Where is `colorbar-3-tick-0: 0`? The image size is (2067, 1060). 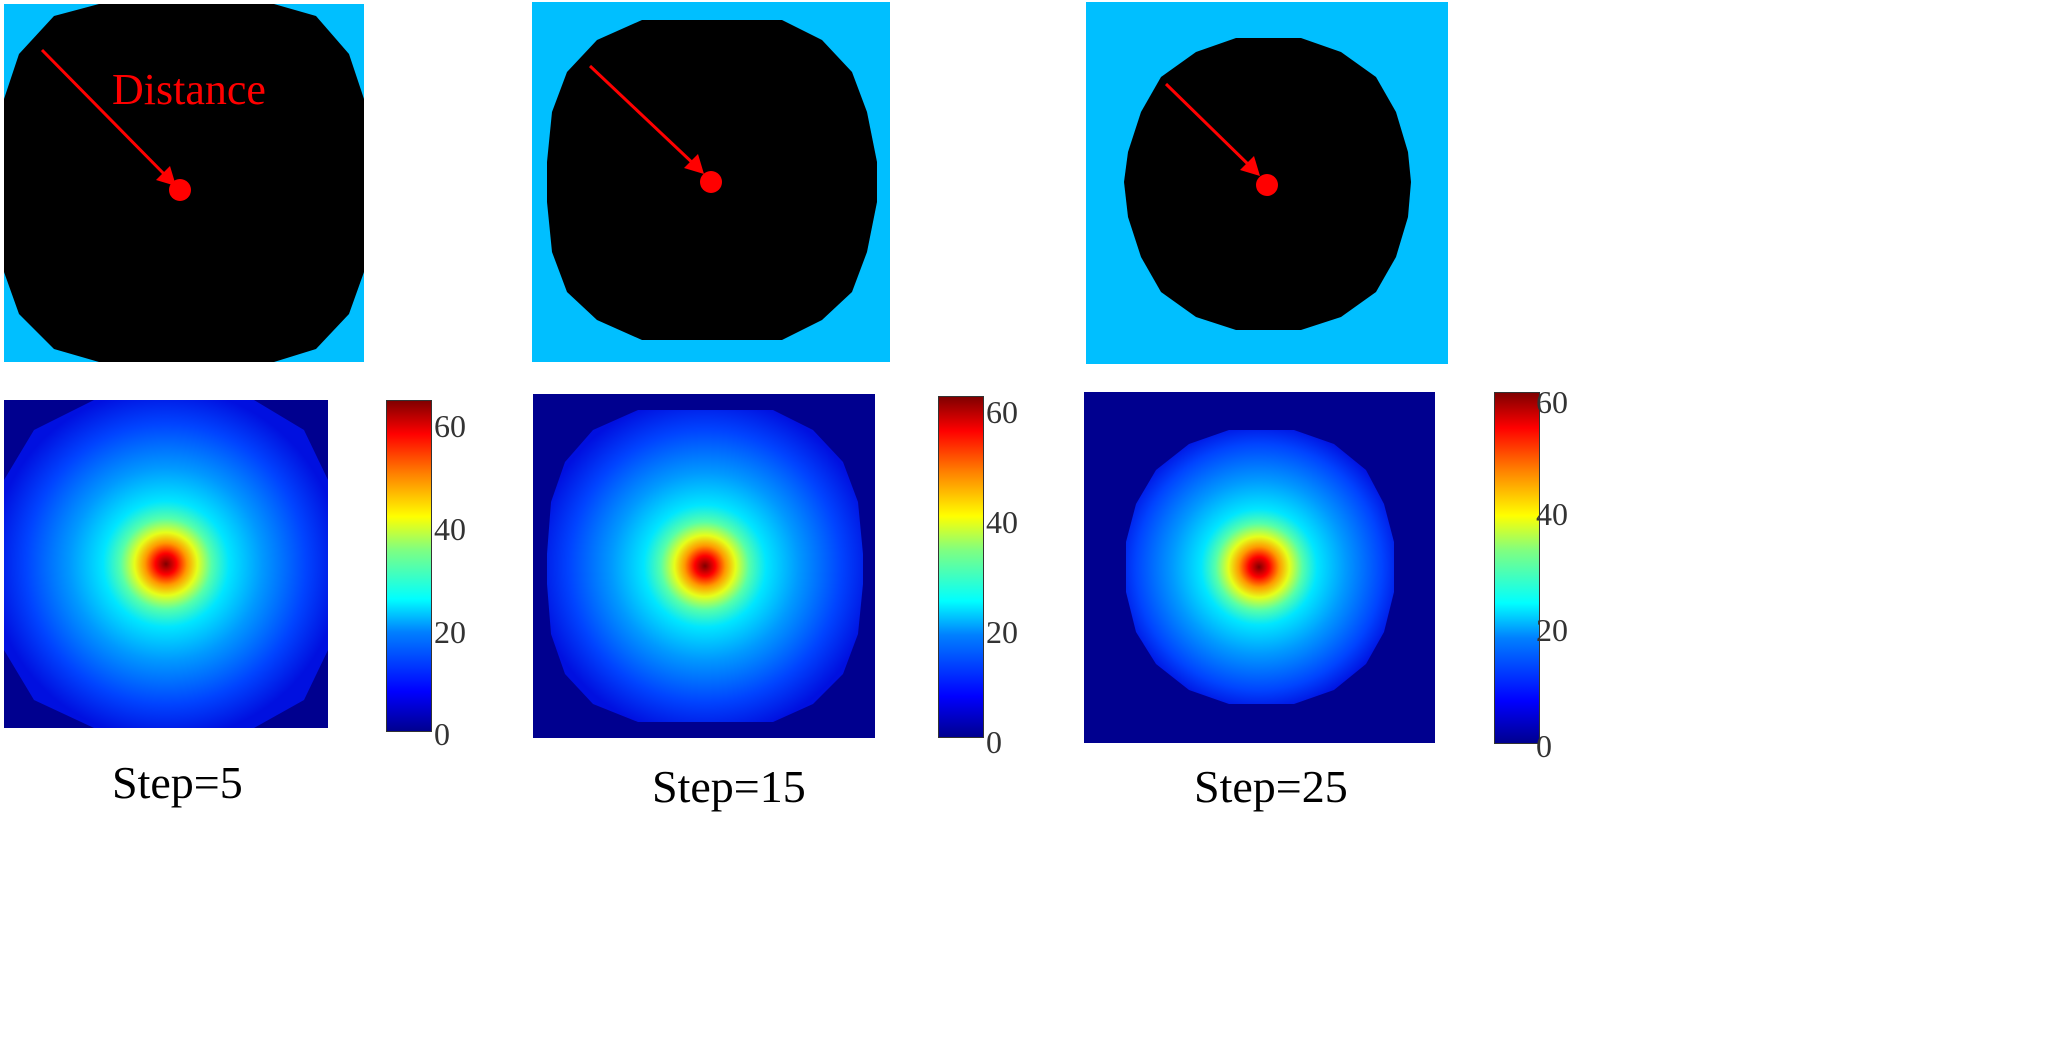 colorbar-3-tick-0: 0 is located at coordinates (1544, 746).